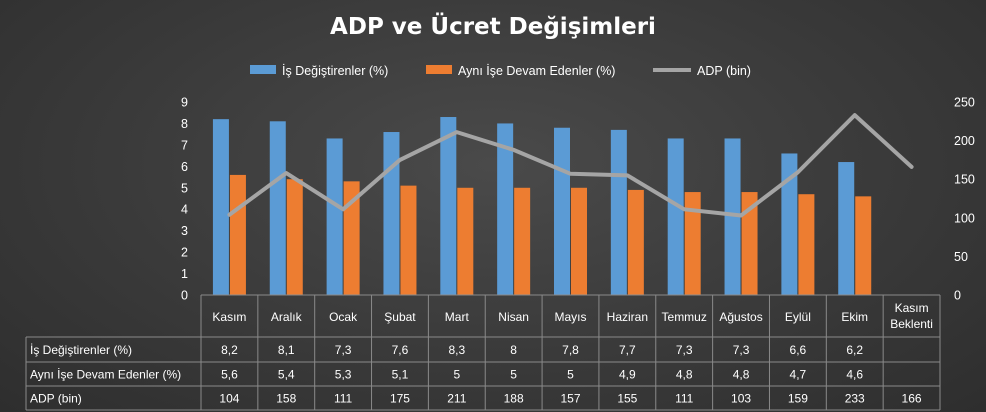 The image size is (986, 412). Describe the element at coordinates (627, 350) in the screenshot. I see `cell-iis-degistirenler-haziran: 7,7` at that location.